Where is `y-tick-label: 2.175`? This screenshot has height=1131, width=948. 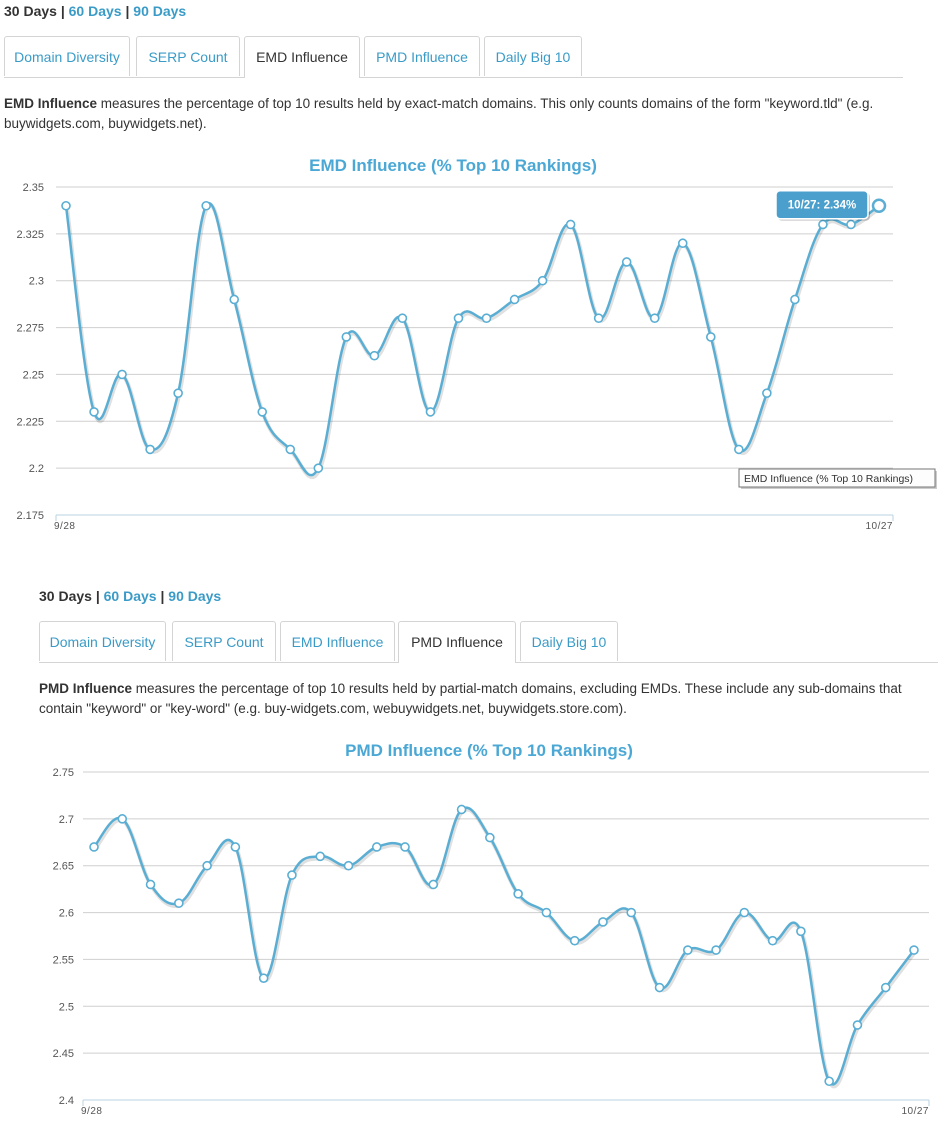
y-tick-label: 2.175 is located at coordinates (30, 516).